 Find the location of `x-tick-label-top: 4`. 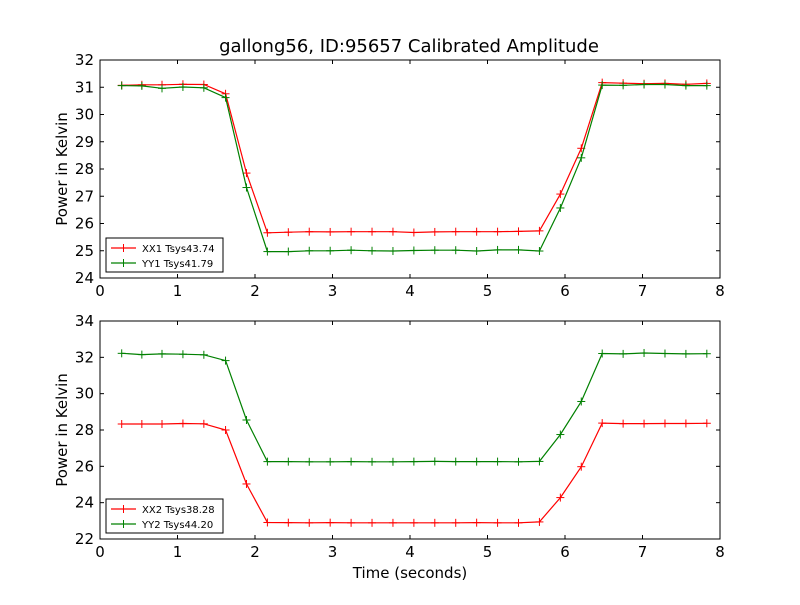

x-tick-label-top: 4 is located at coordinates (410, 291).